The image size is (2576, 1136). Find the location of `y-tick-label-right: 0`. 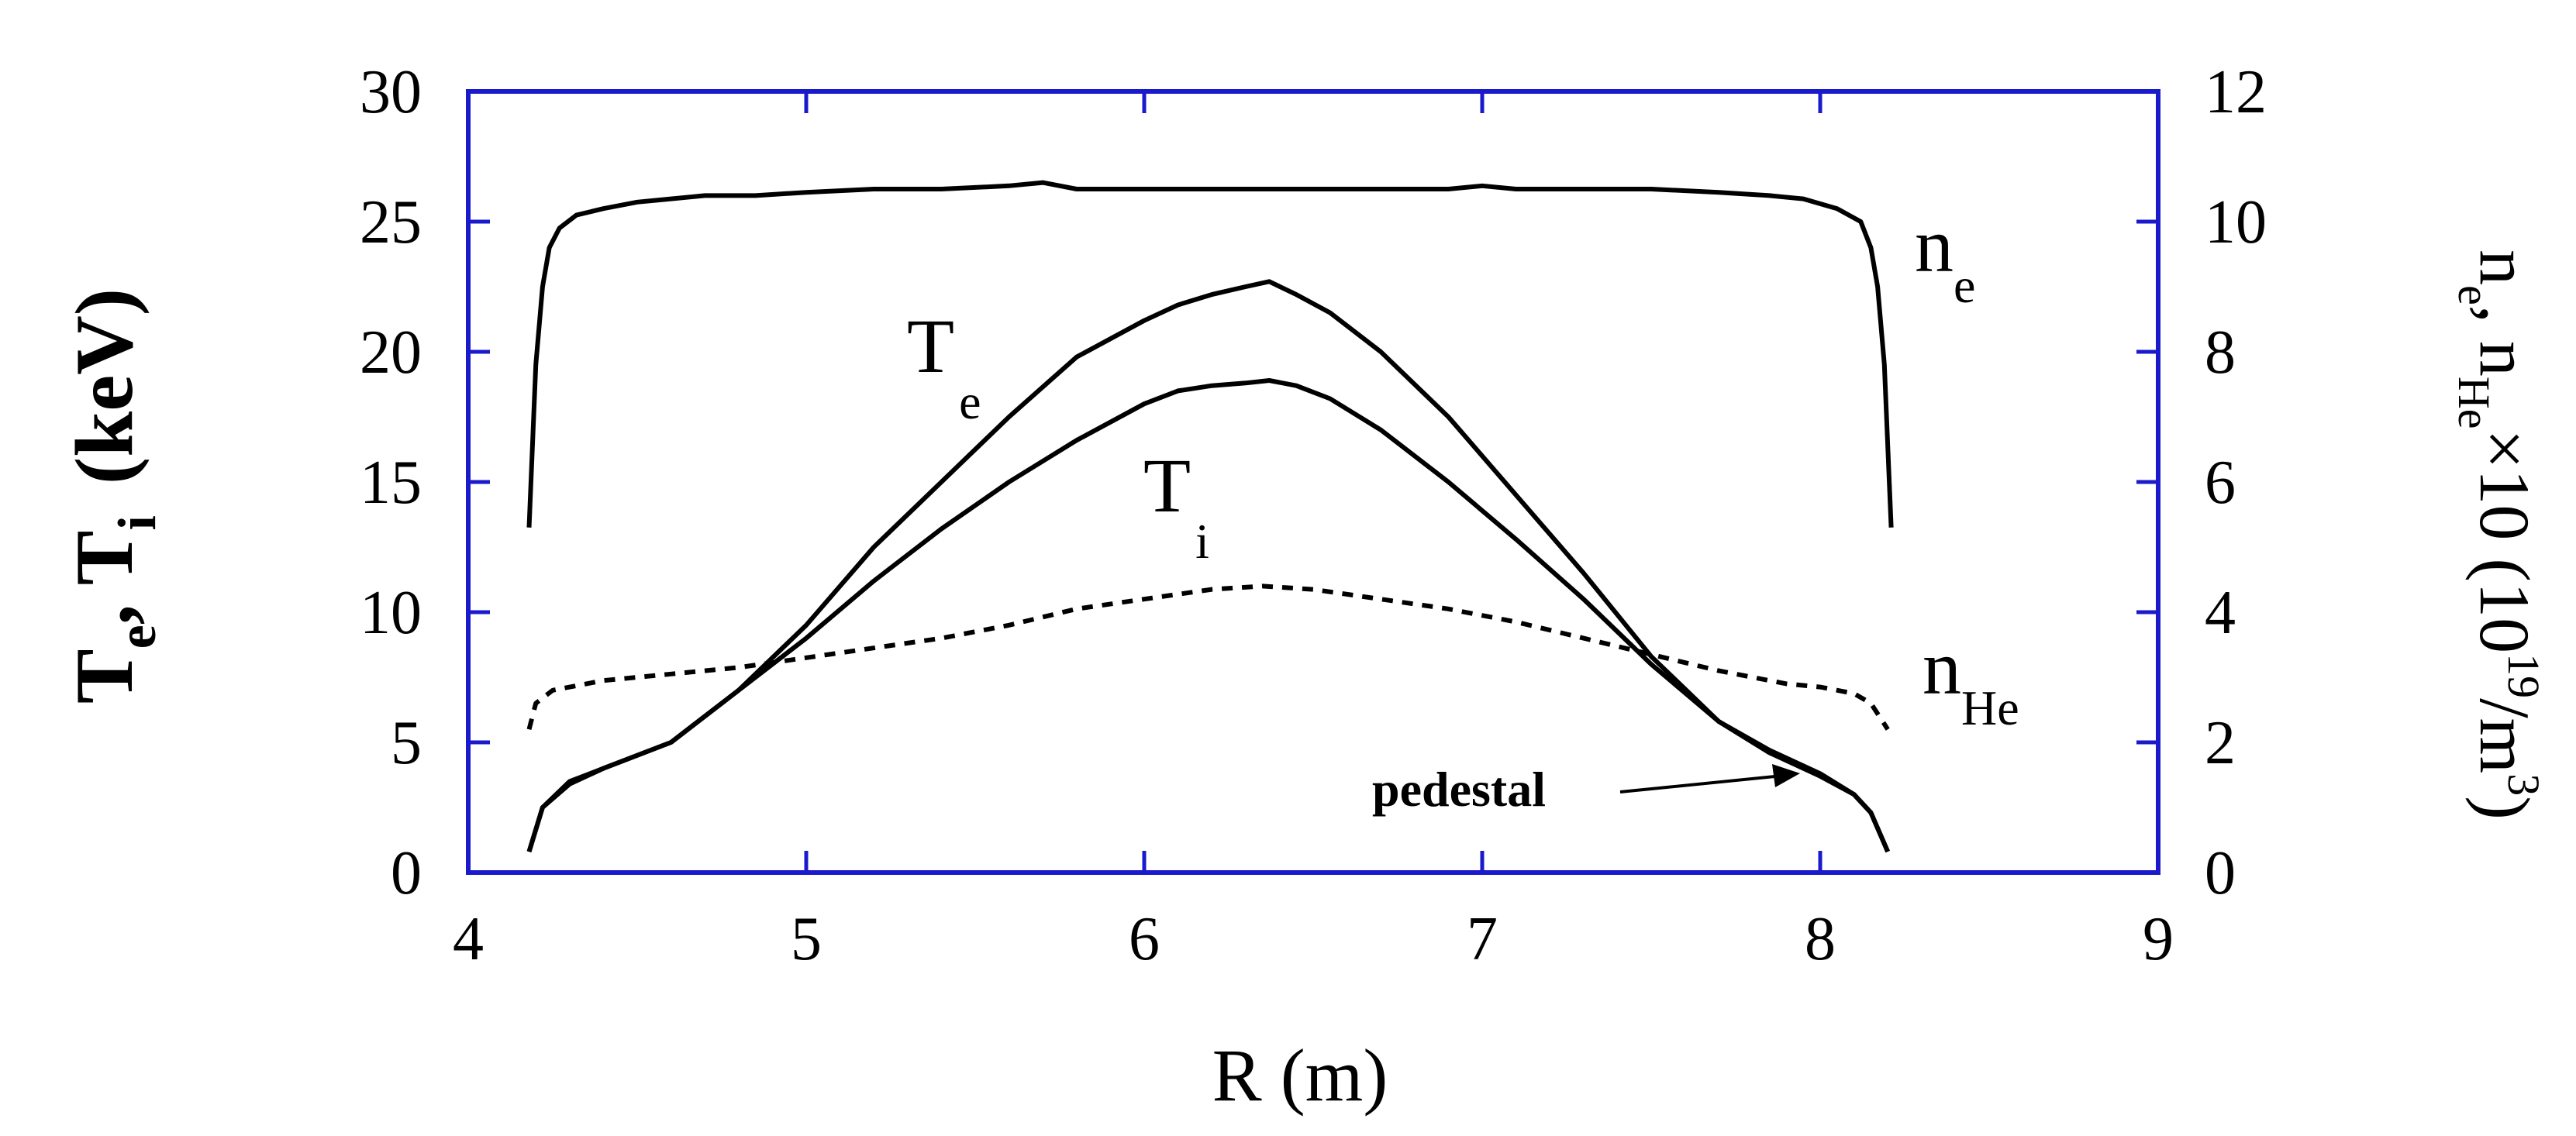

y-tick-label-right: 0 is located at coordinates (2220, 873).